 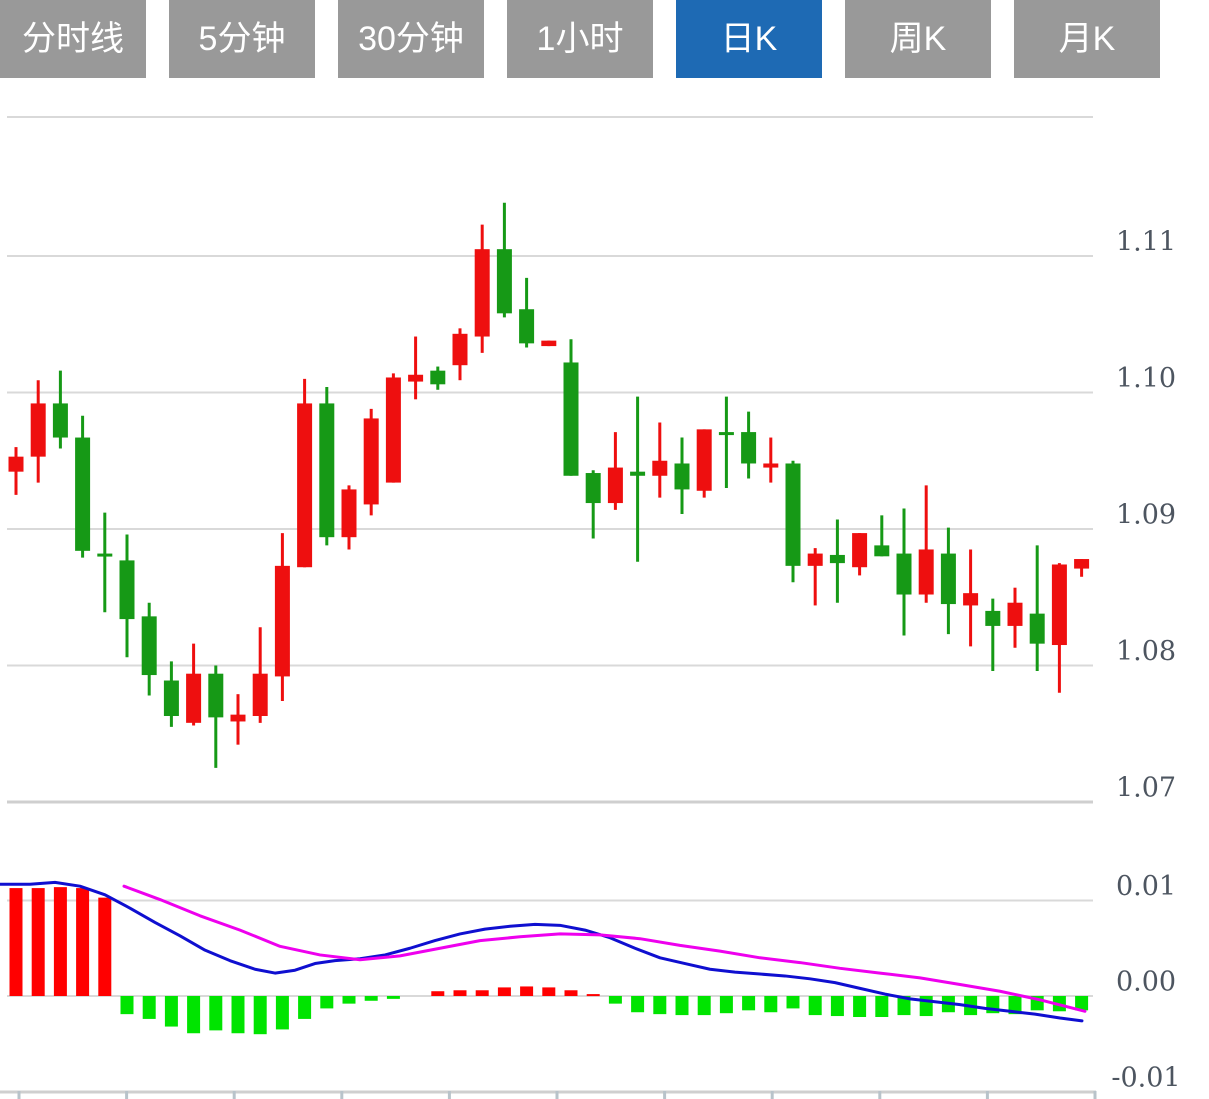 I want to click on price-axis-label-1.07: 1.07, so click(x=1146, y=788).